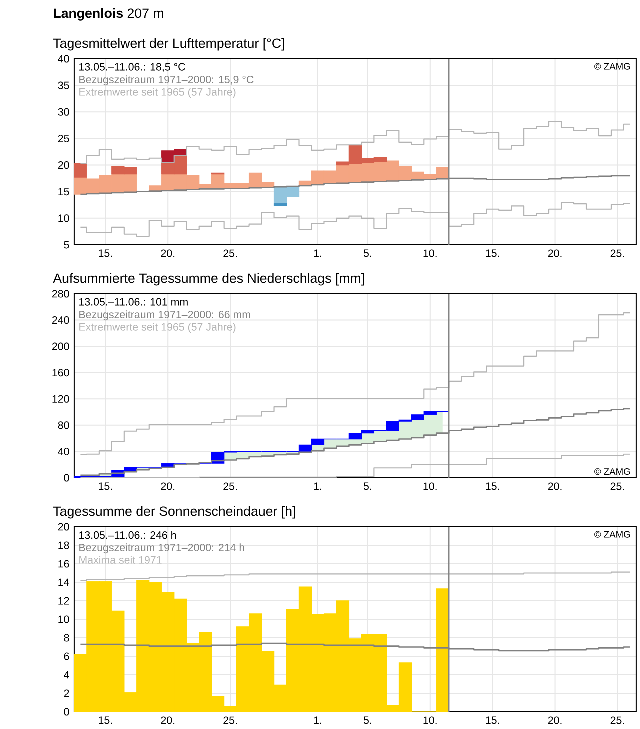 The width and height of the screenshot is (640, 729). Describe the element at coordinates (208, 279) in the screenshot. I see `chart-title: Aufsummierte Tagessumme des Niederschlags [mm]` at that location.